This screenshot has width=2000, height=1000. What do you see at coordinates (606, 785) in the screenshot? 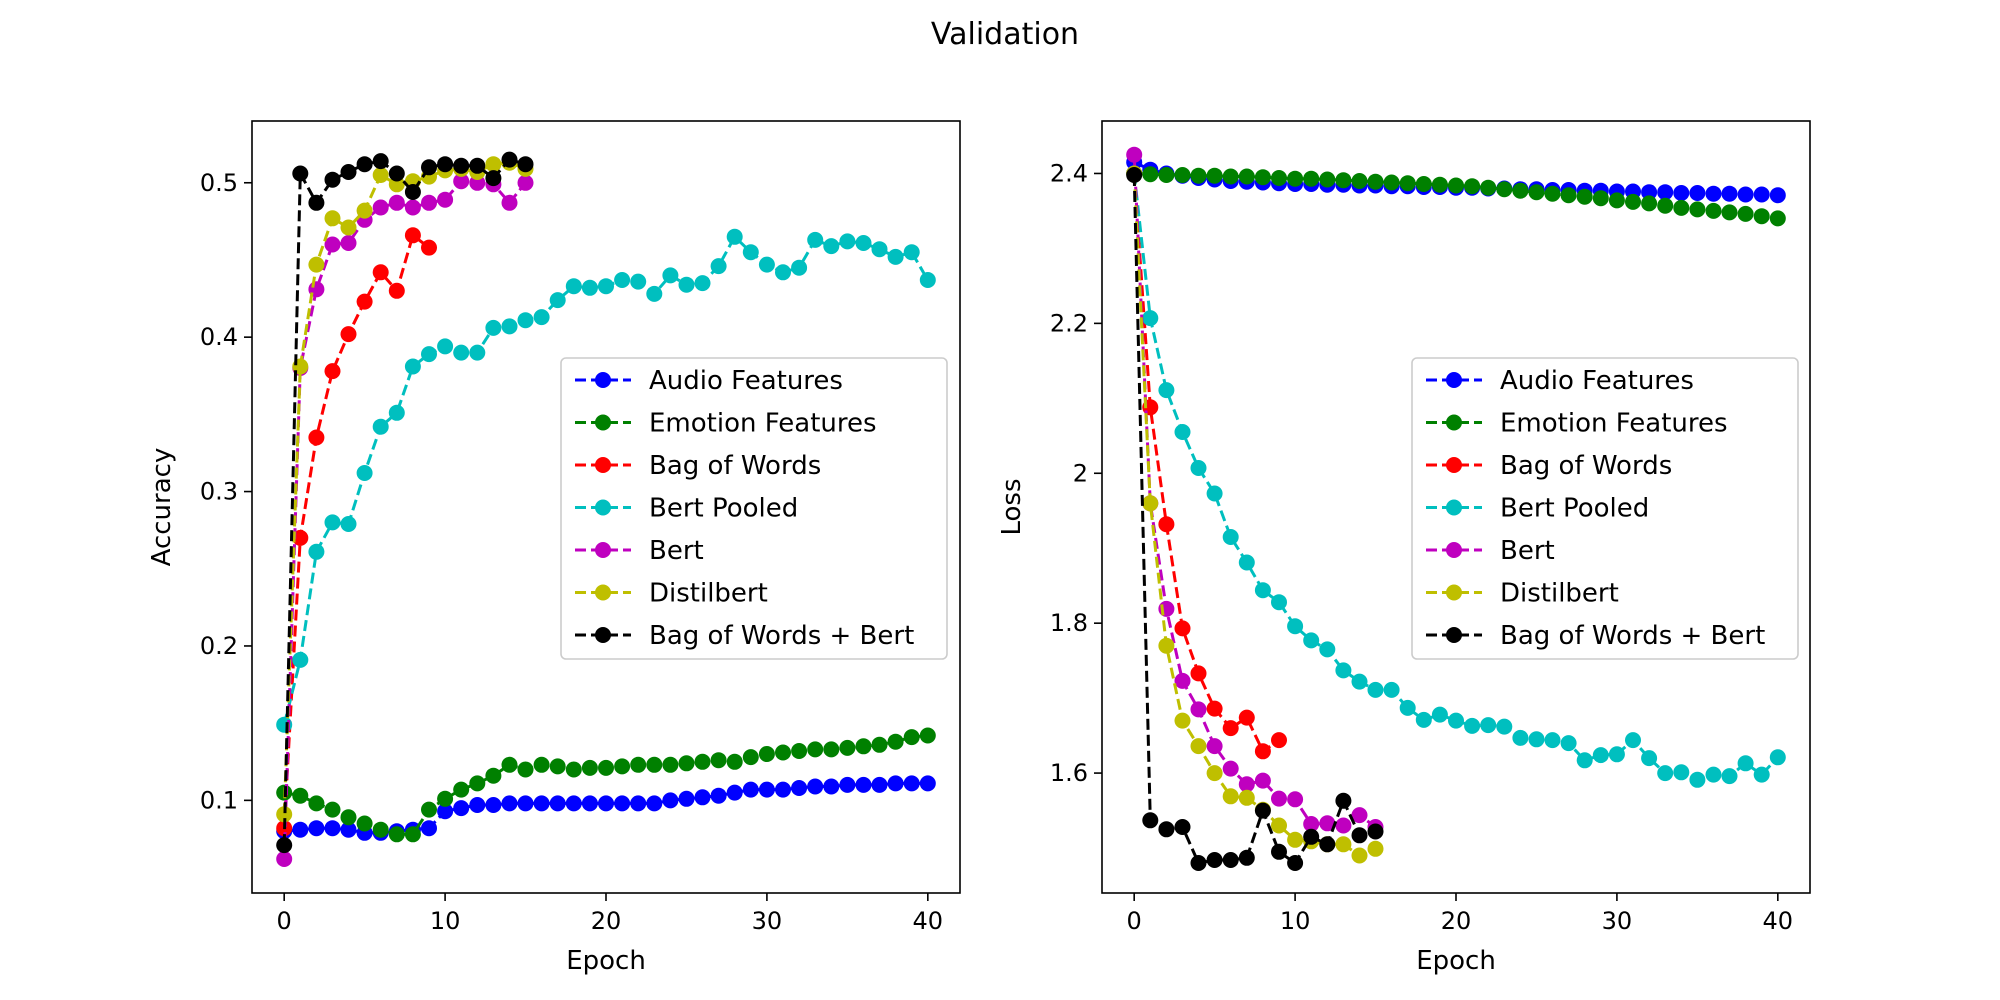
I see `series-emotion-features` at bounding box center [606, 785].